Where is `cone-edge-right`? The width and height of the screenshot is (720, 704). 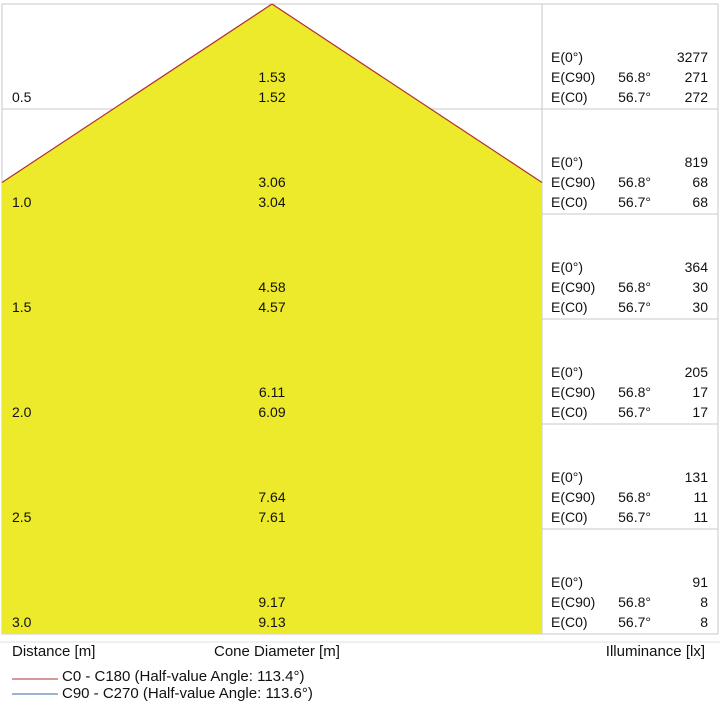
cone-edge-right is located at coordinates (407, 93).